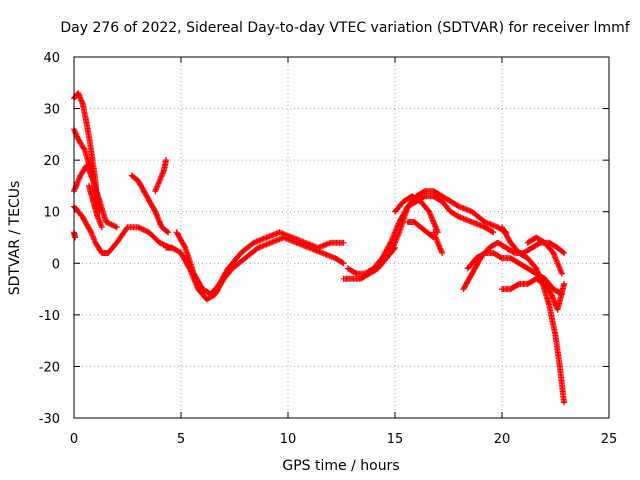 The width and height of the screenshot is (640, 480). I want to click on y-axis-label: SDTVAR / TECUs, so click(15, 238).